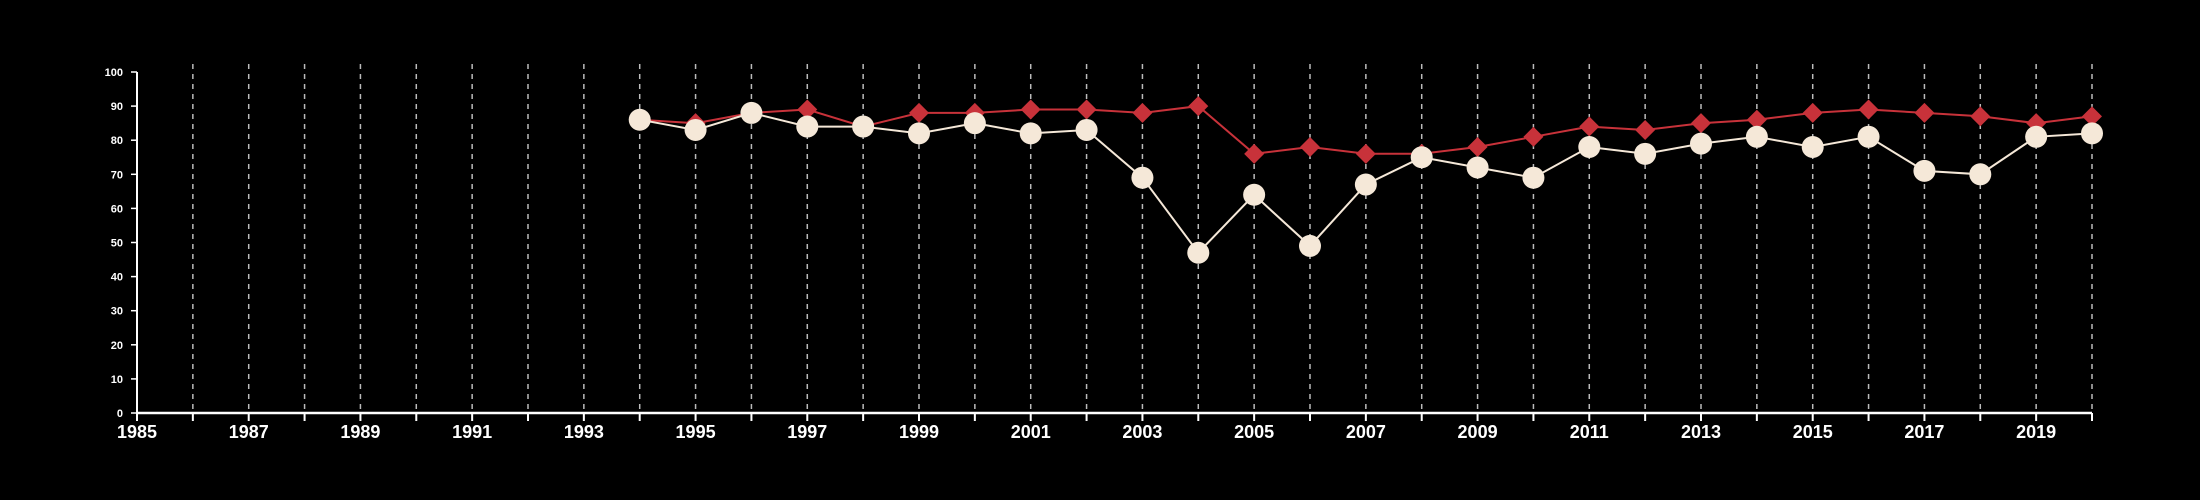  Describe the element at coordinates (919, 432) in the screenshot. I see `x-tick-label: 1999` at that location.